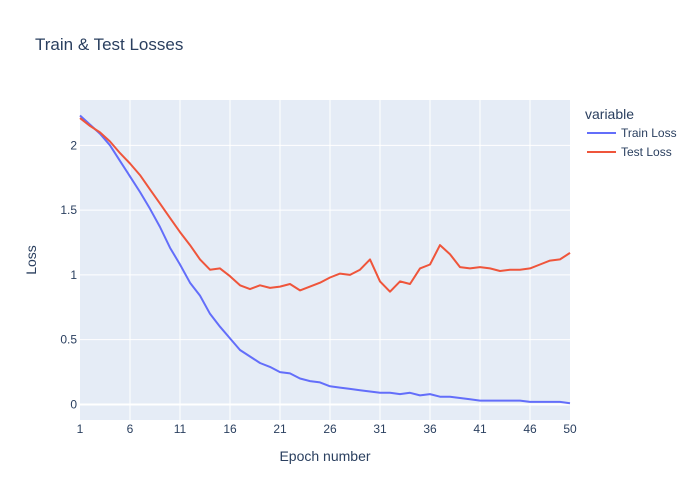 This screenshot has height=500, width=700. Describe the element at coordinates (646, 152) in the screenshot. I see `legend-label: Test Loss` at that location.